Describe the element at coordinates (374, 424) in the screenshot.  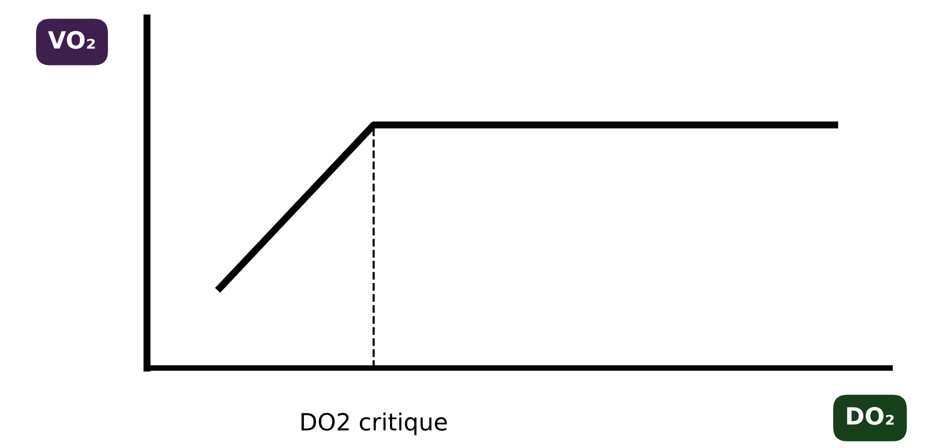
I see `text: DO2 critique` at that location.